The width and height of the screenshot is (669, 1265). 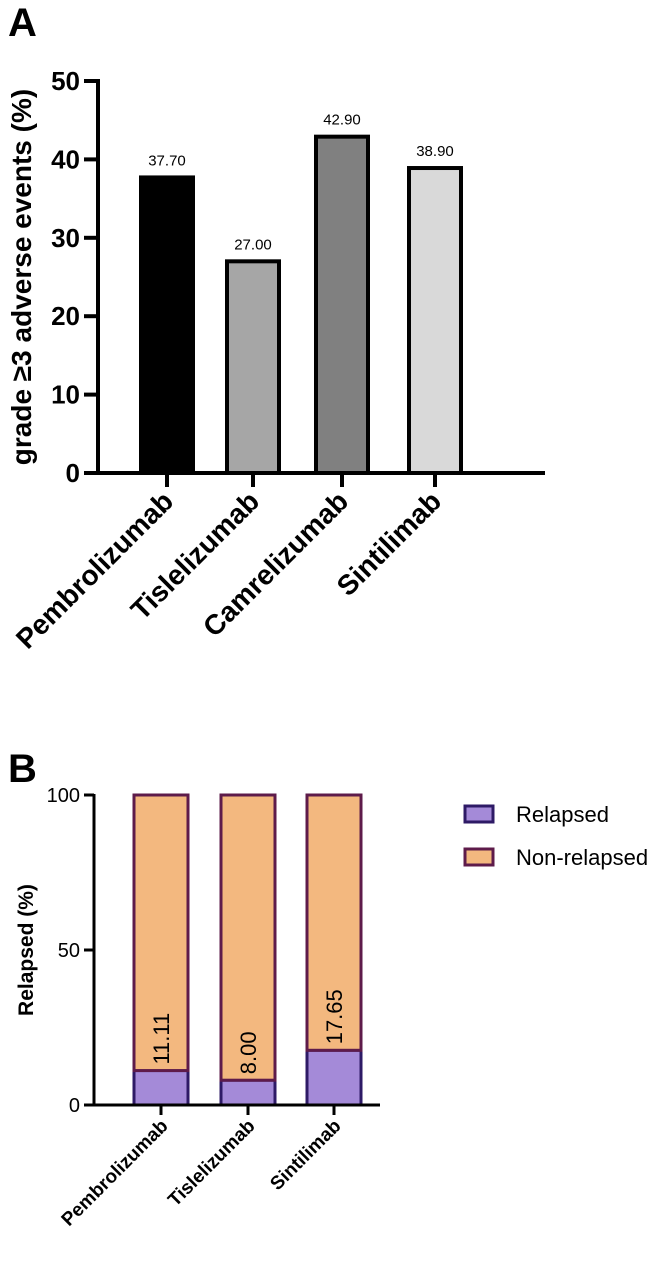 I want to click on y-tick-label: 100, so click(x=63, y=796).